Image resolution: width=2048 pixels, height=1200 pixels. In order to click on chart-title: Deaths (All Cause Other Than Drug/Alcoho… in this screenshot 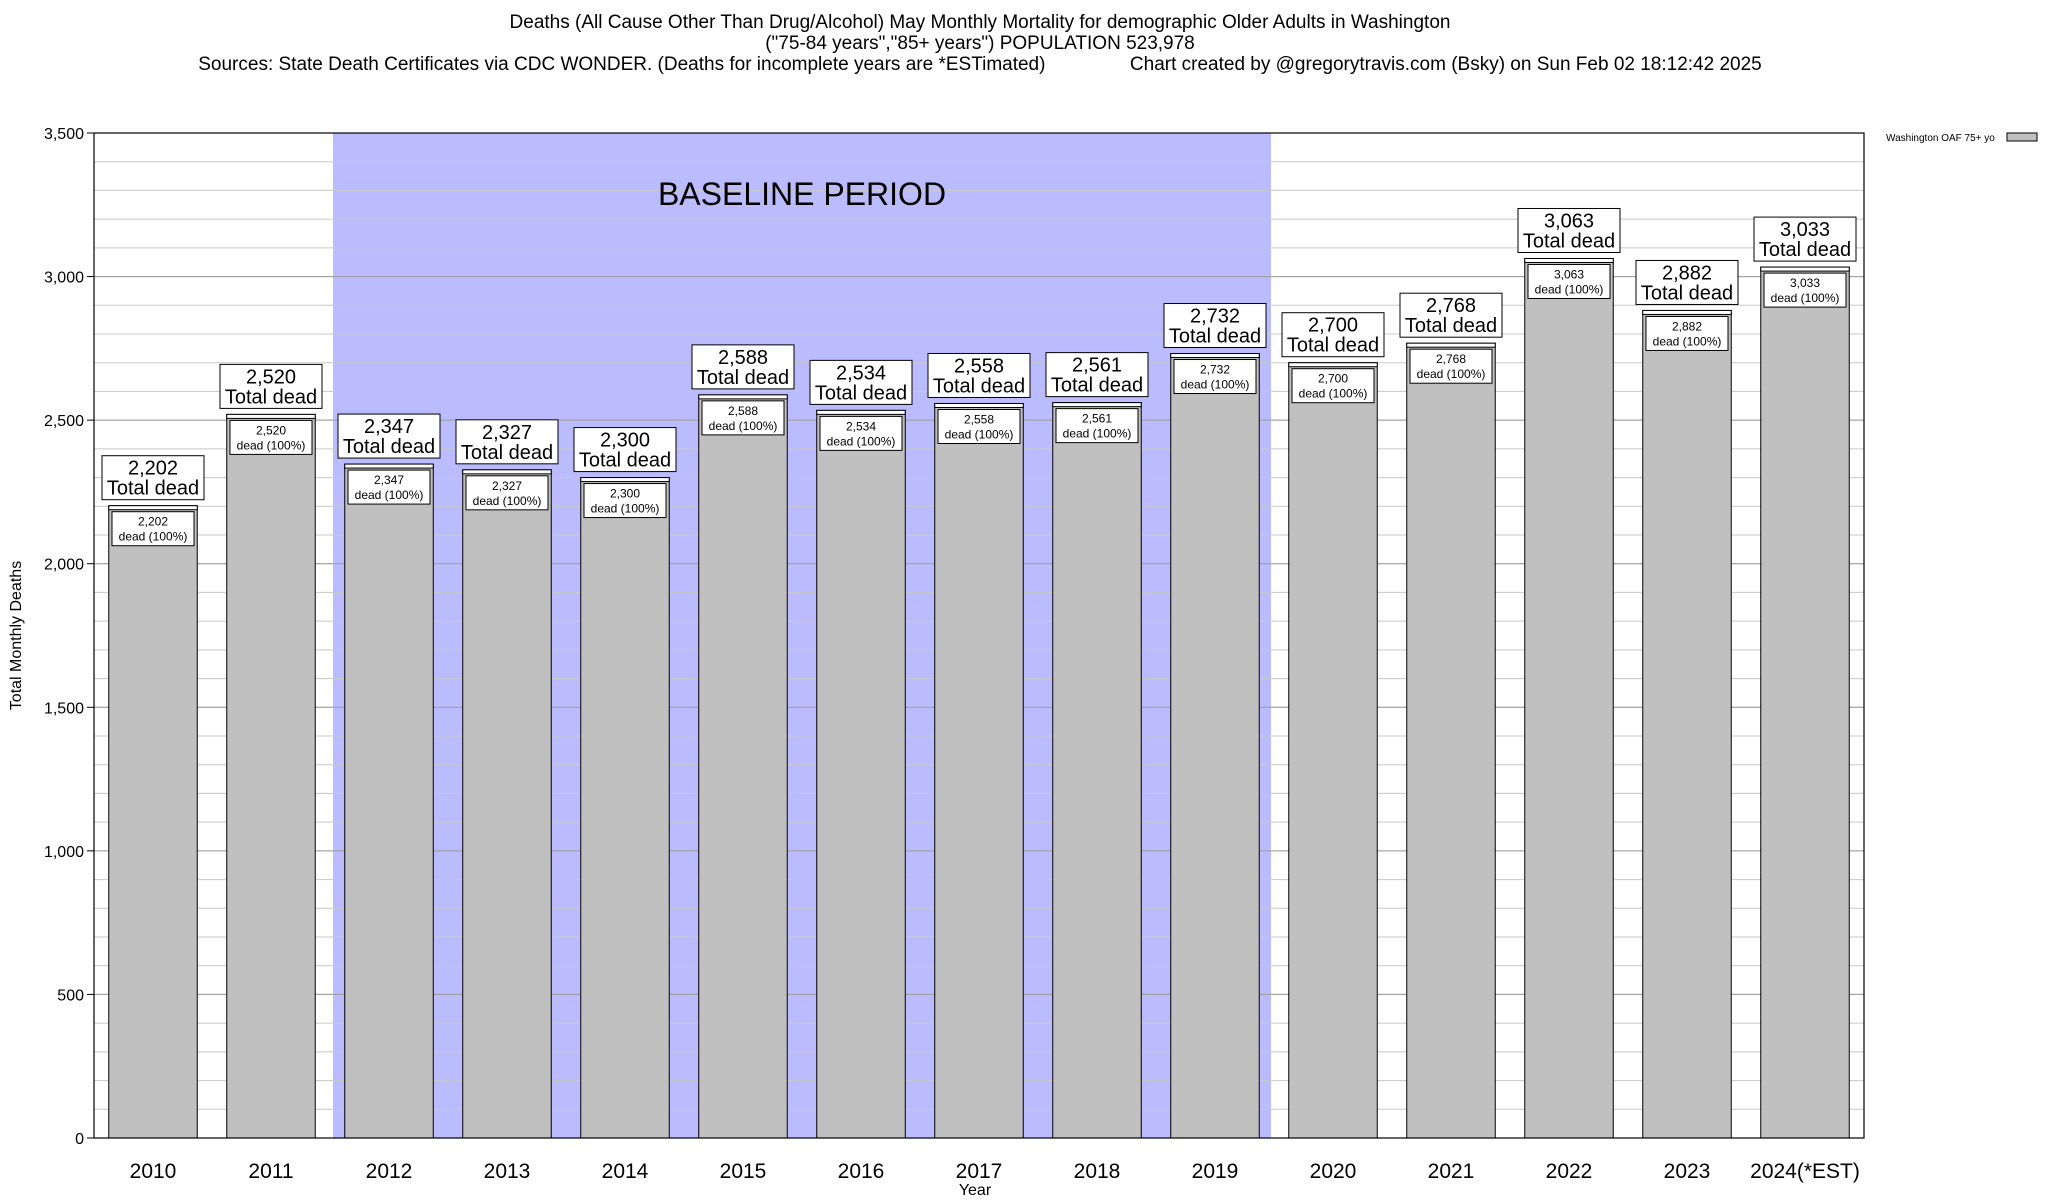, I will do `click(980, 22)`.